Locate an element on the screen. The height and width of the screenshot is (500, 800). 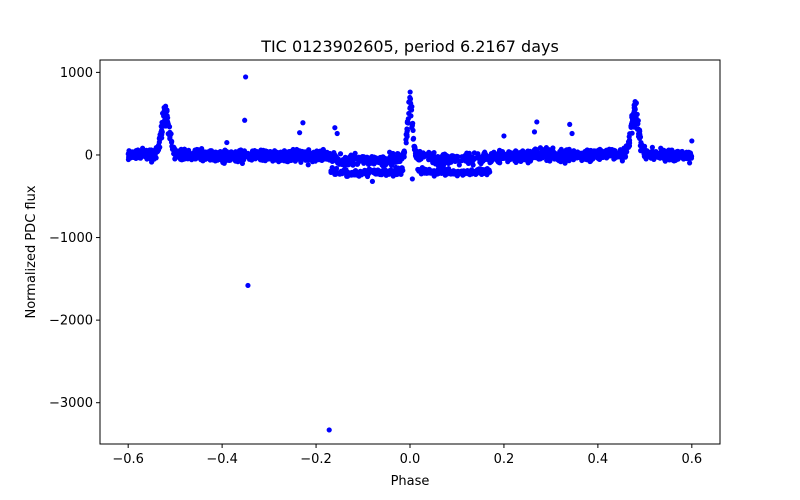
x-tick-label: 0.4 is located at coordinates (598, 459).